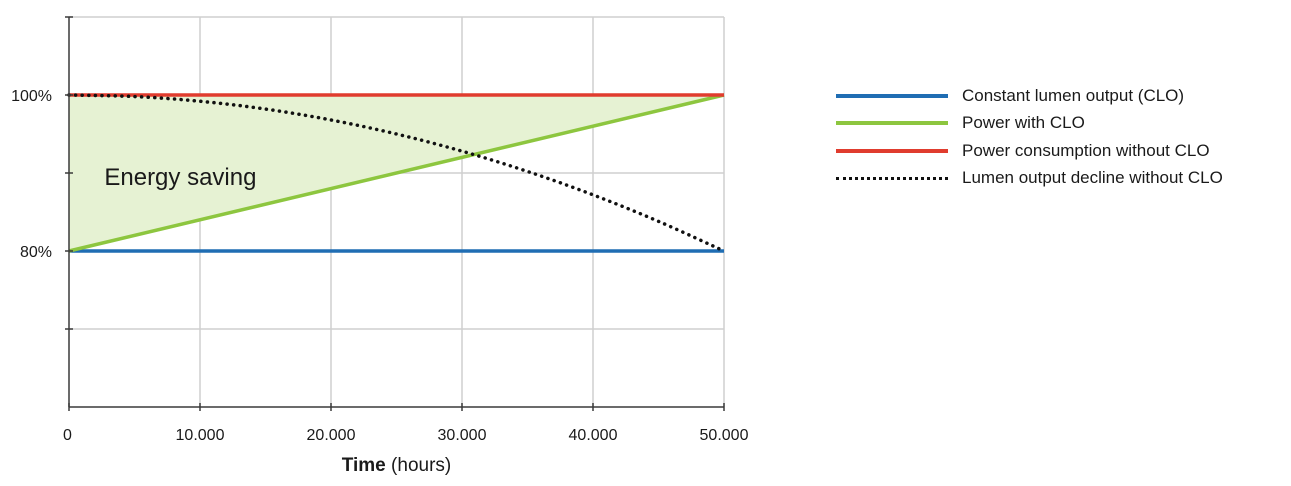  What do you see at coordinates (180, 177) in the screenshot?
I see `energy-saving-annotation: Energy saving` at bounding box center [180, 177].